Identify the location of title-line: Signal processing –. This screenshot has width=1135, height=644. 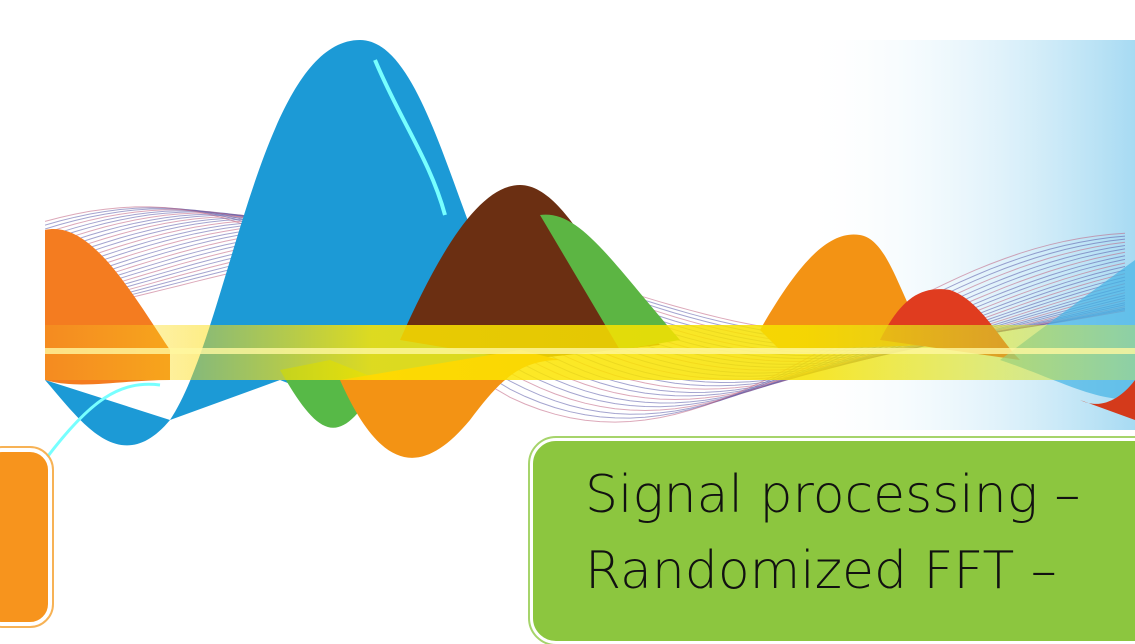
(833, 495).